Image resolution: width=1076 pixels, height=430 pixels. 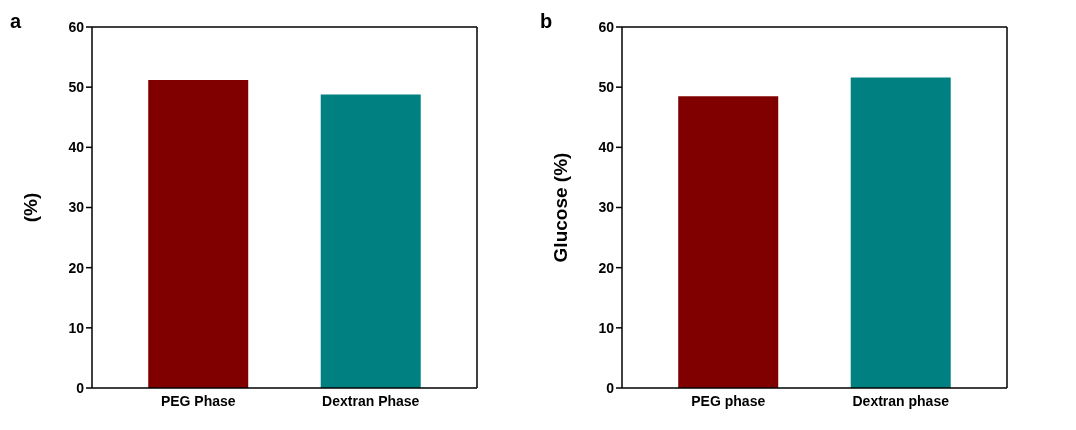 What do you see at coordinates (560, 207) in the screenshot?
I see `y-axis-title: Glucose (%)` at bounding box center [560, 207].